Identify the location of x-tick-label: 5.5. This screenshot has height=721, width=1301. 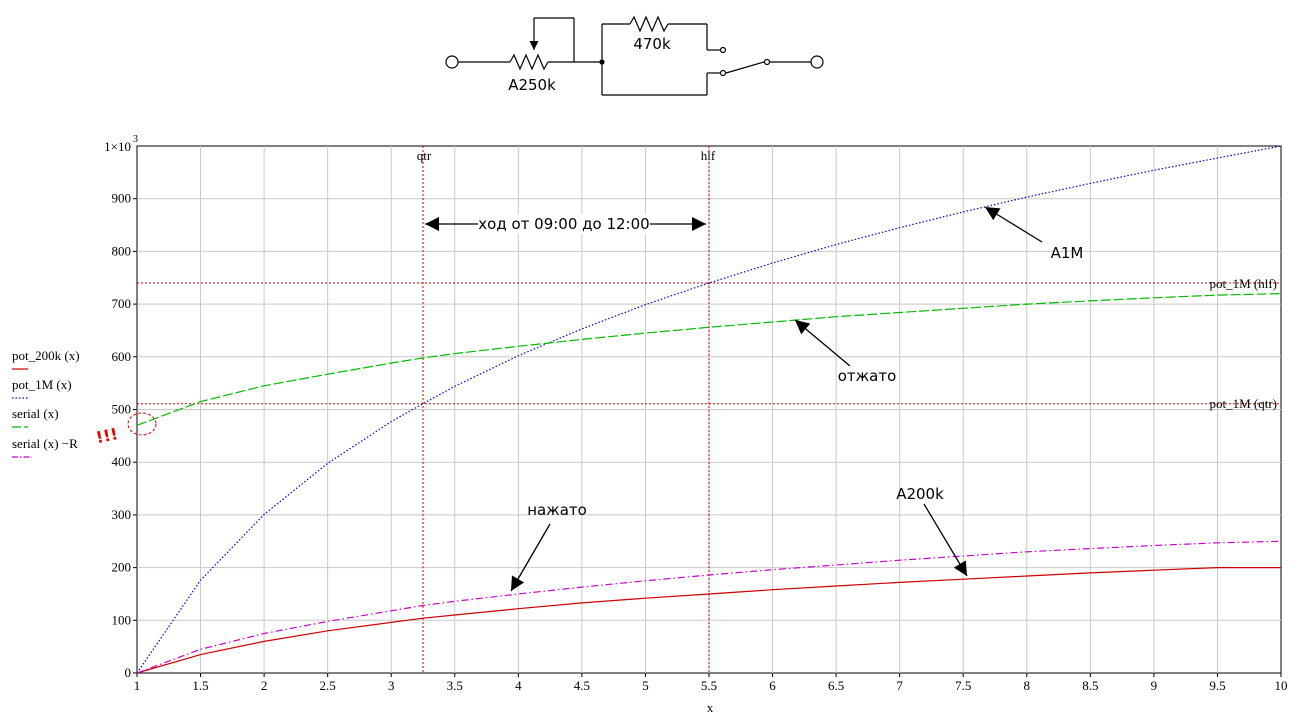
(709, 685).